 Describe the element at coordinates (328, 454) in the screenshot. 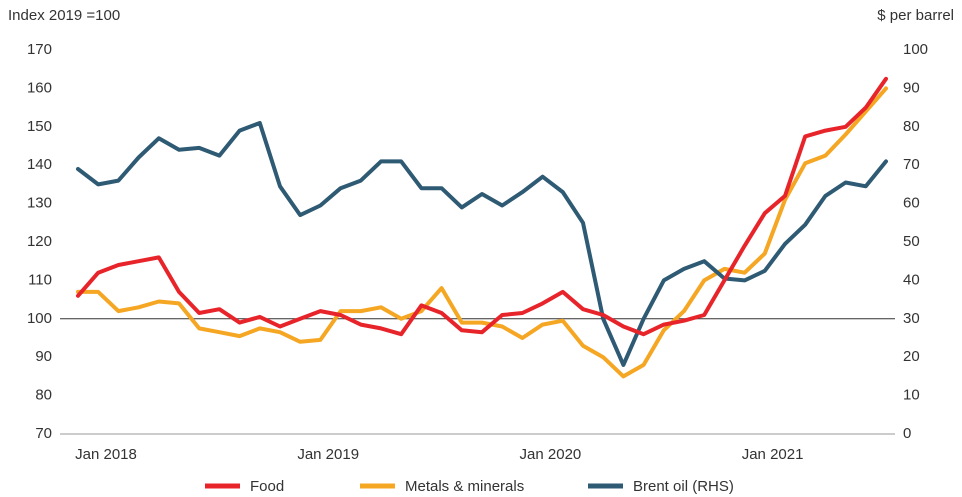

I see `x-tick-label: Jan 2019` at that location.